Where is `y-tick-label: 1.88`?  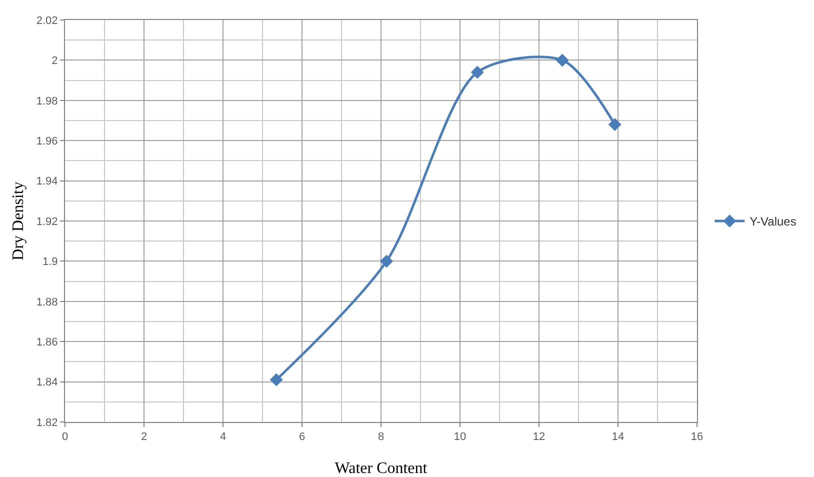
y-tick-label: 1.88 is located at coordinates (47, 302).